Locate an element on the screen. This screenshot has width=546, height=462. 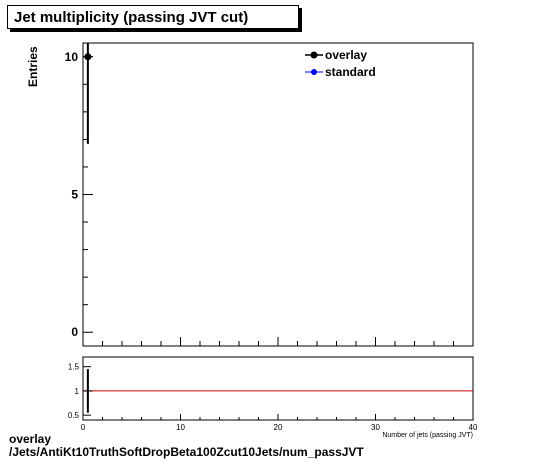
x-axis-label: Number of jets (passing JVT) is located at coordinates (427, 435).